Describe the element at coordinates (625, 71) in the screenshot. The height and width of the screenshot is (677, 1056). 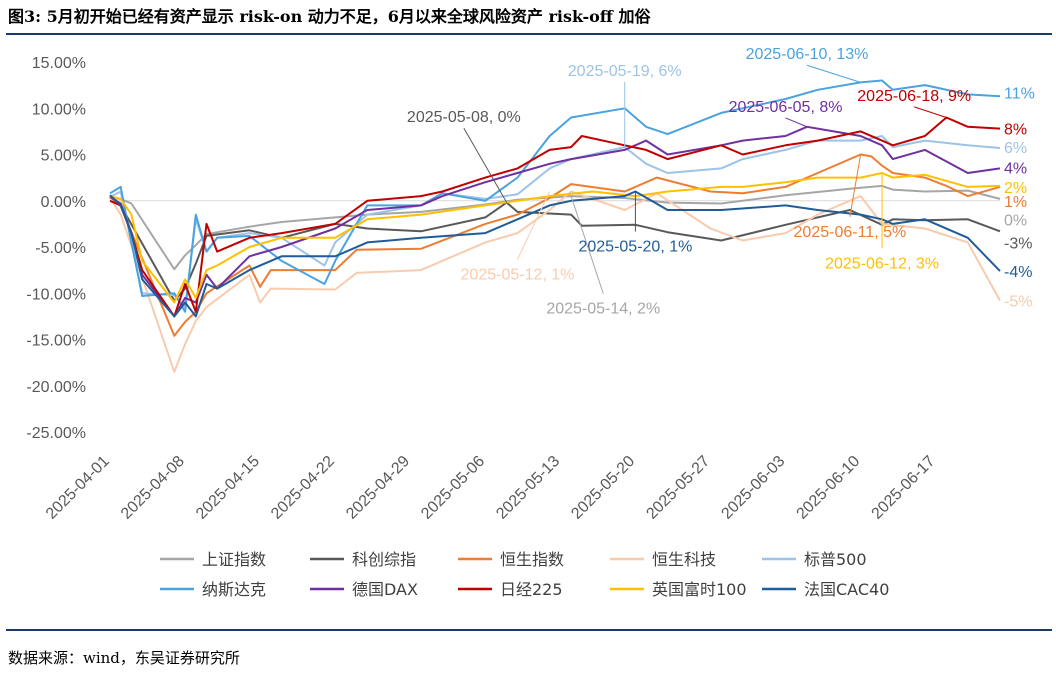
I see `annotation-label: 2025-05-19, 6%` at that location.